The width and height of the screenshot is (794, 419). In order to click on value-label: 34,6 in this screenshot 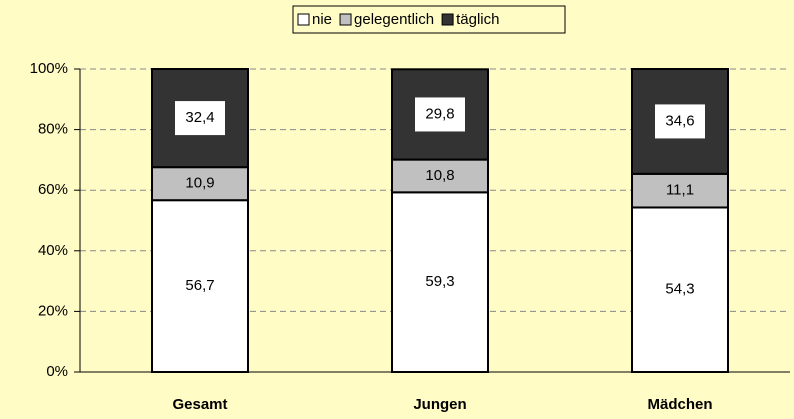, I will do `click(679, 120)`.